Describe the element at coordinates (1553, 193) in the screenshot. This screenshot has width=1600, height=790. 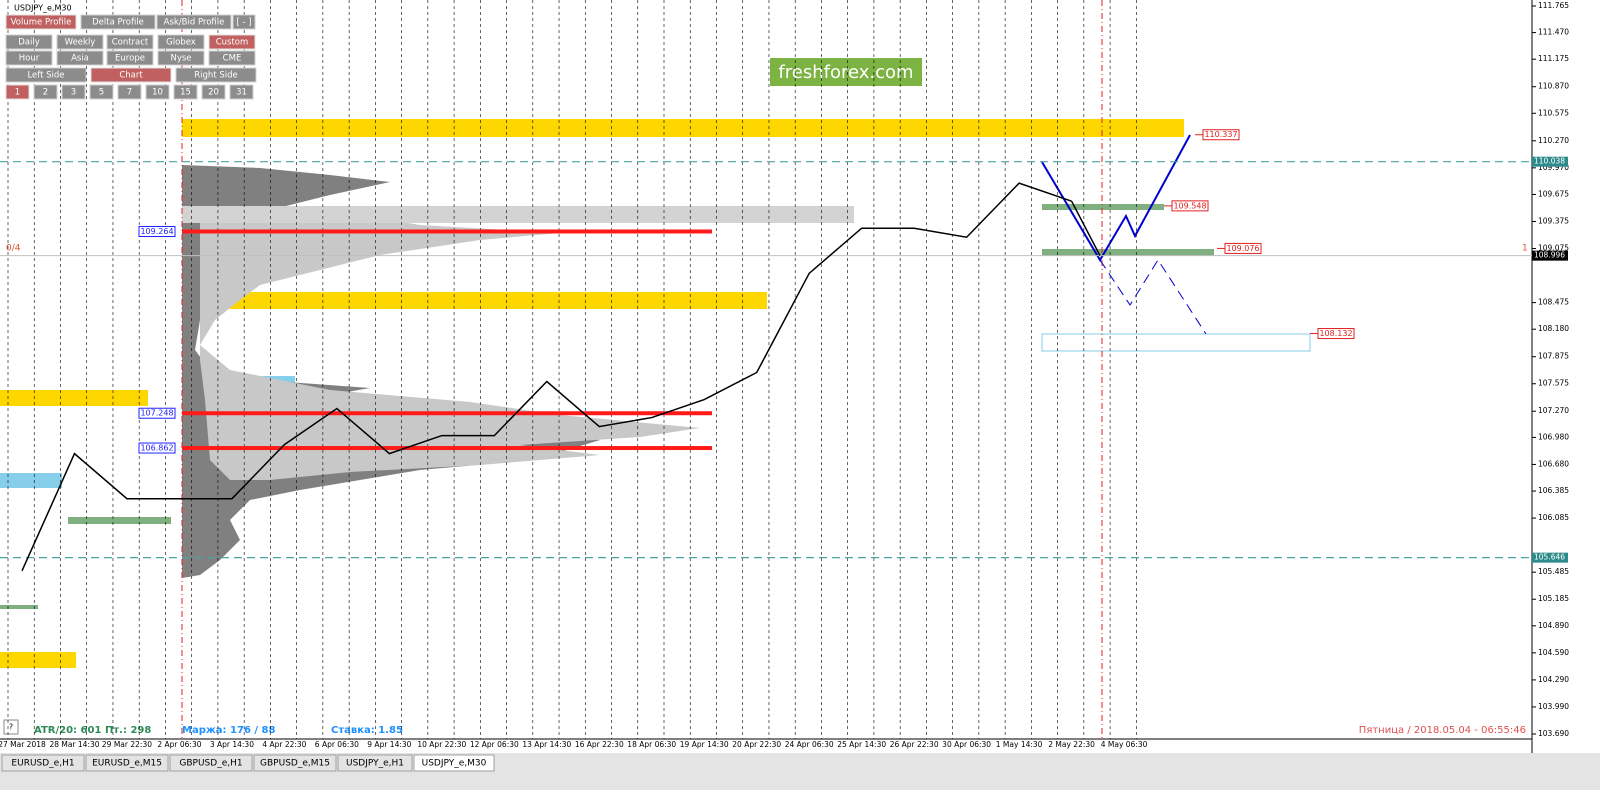
I see `price-tick-label: 109.675` at that location.